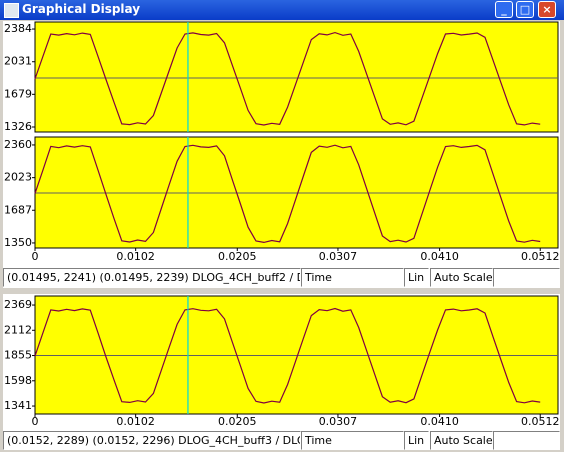 The height and width of the screenshot is (452, 564). I want to click on y-tick-label: 1341, so click(18, 405).